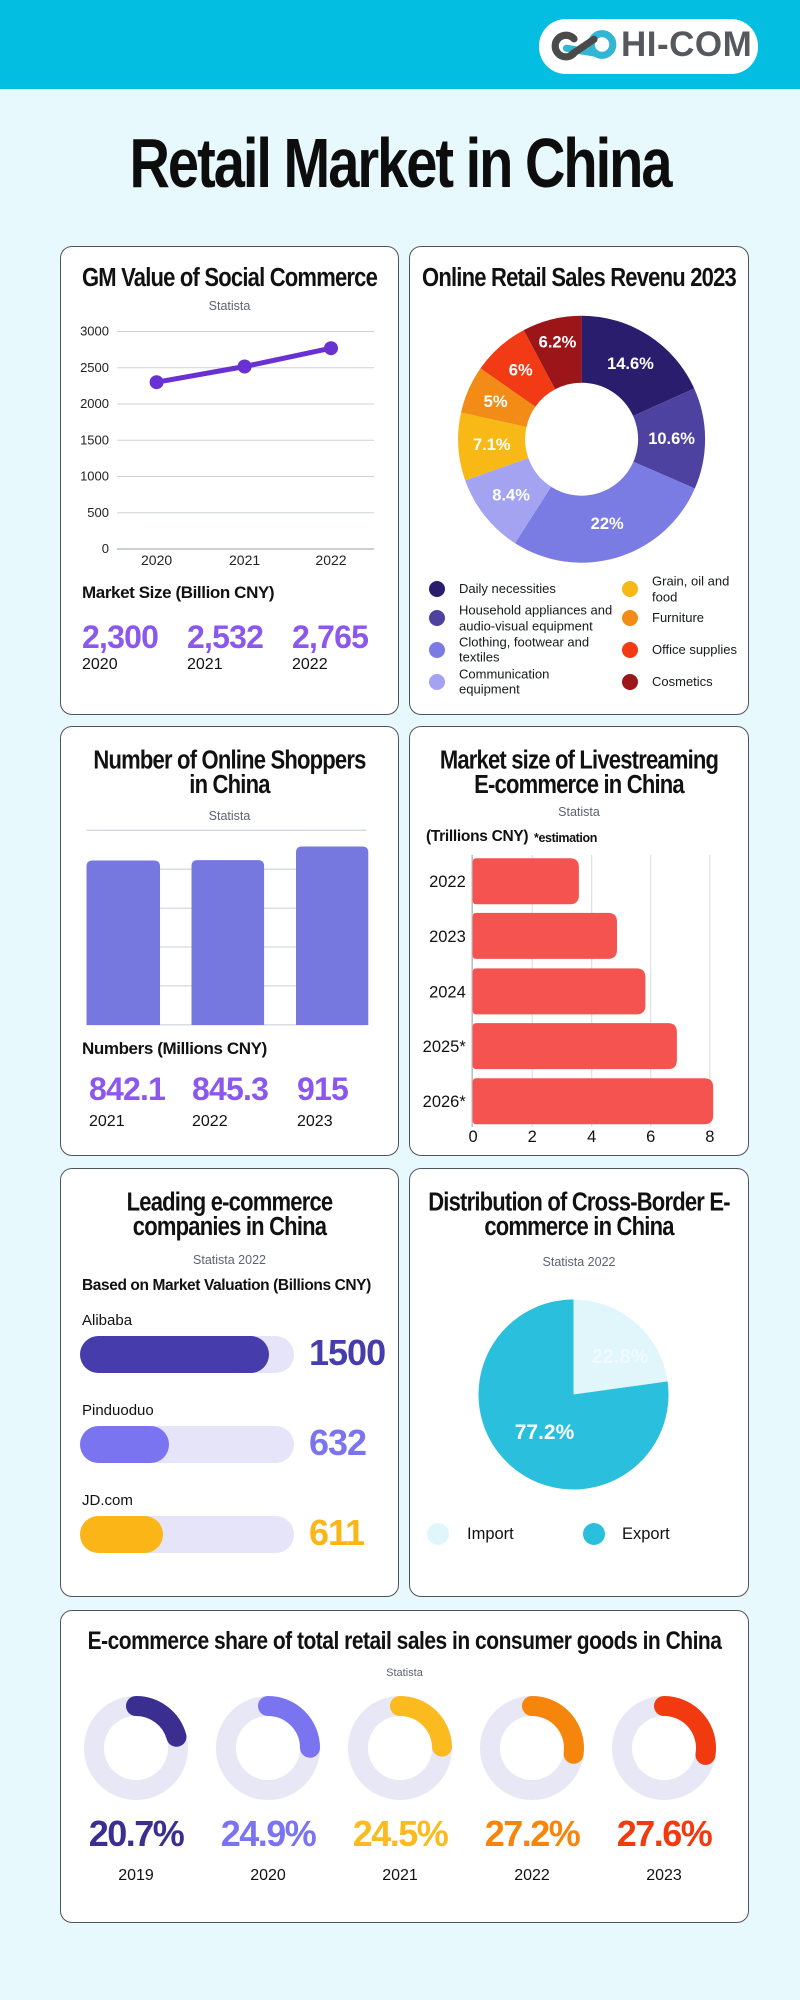 This screenshot has height=2000, width=800. What do you see at coordinates (650, 1136) in the screenshot?
I see `svg-text: 6` at bounding box center [650, 1136].